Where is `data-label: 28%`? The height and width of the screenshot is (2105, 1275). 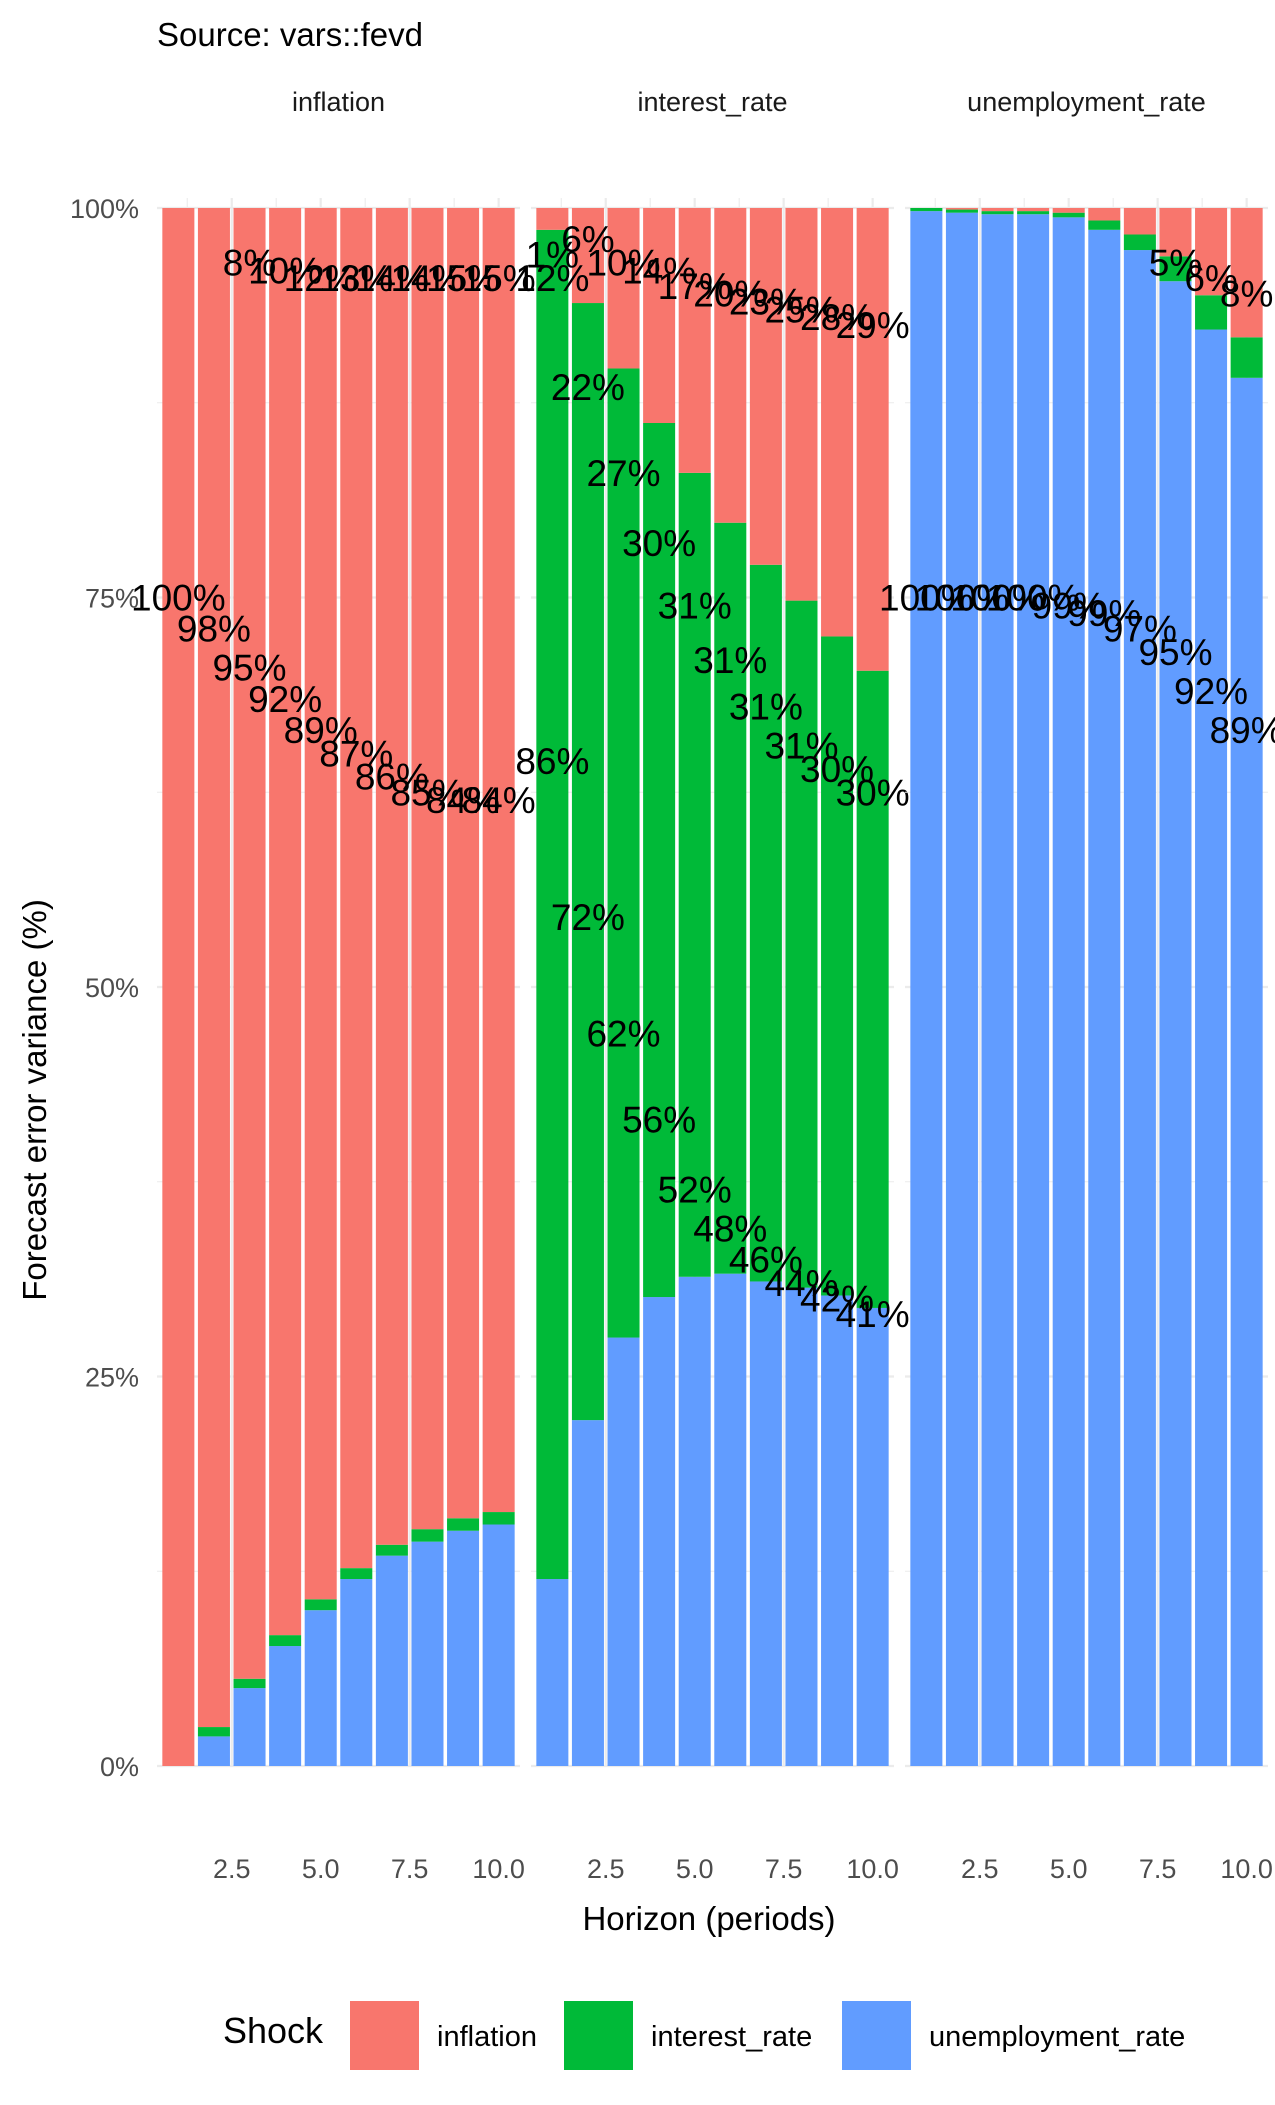 data-label: 28% is located at coordinates (837, 317).